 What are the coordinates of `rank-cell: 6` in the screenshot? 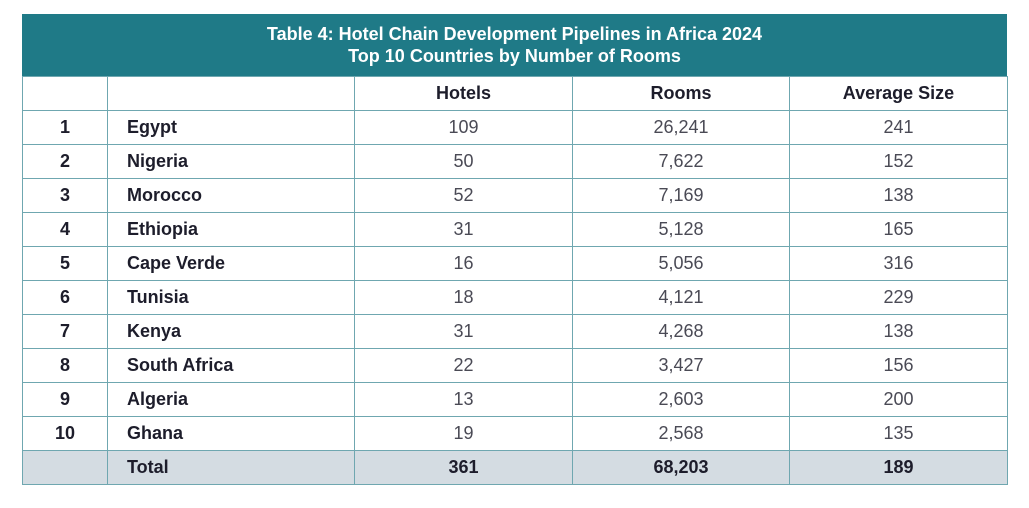 It's located at (65, 297).